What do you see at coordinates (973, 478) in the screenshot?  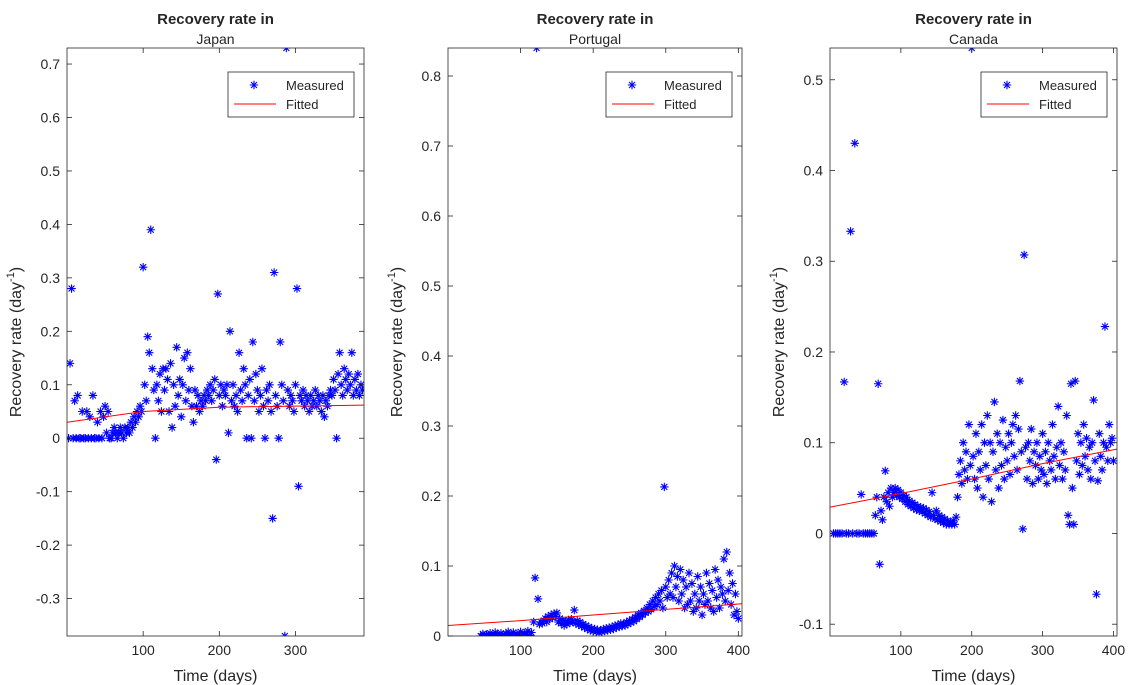 I see `fitted-line` at bounding box center [973, 478].